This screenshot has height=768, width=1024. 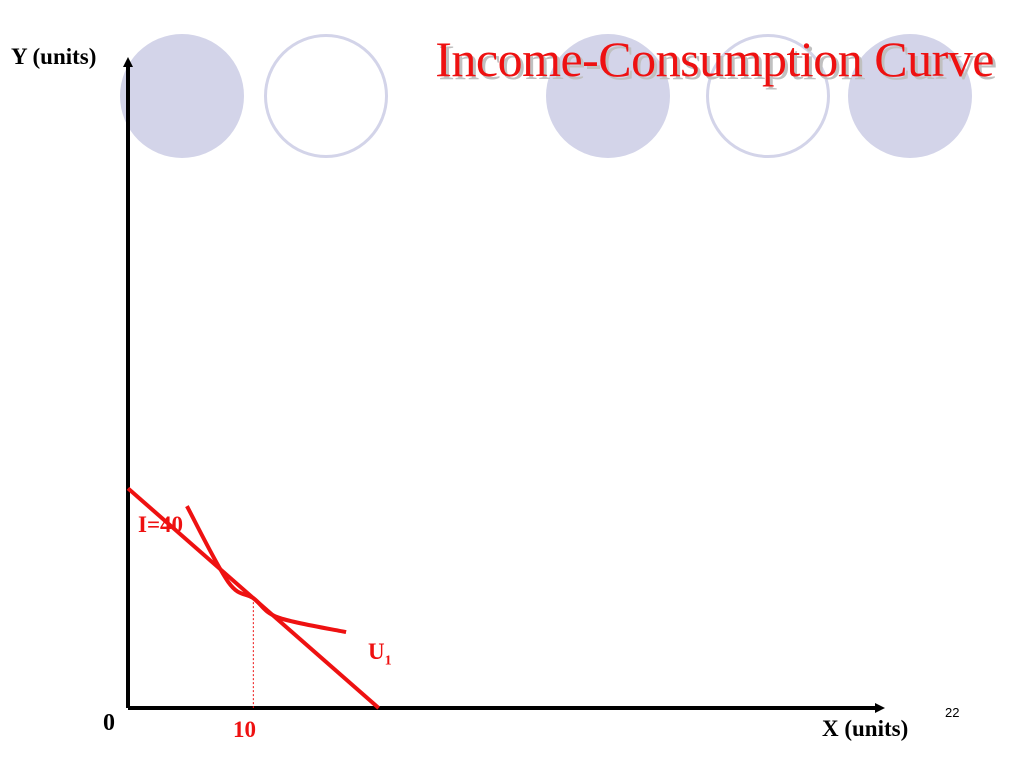 What do you see at coordinates (865, 728) in the screenshot?
I see `x-axis-label: X (units)` at bounding box center [865, 728].